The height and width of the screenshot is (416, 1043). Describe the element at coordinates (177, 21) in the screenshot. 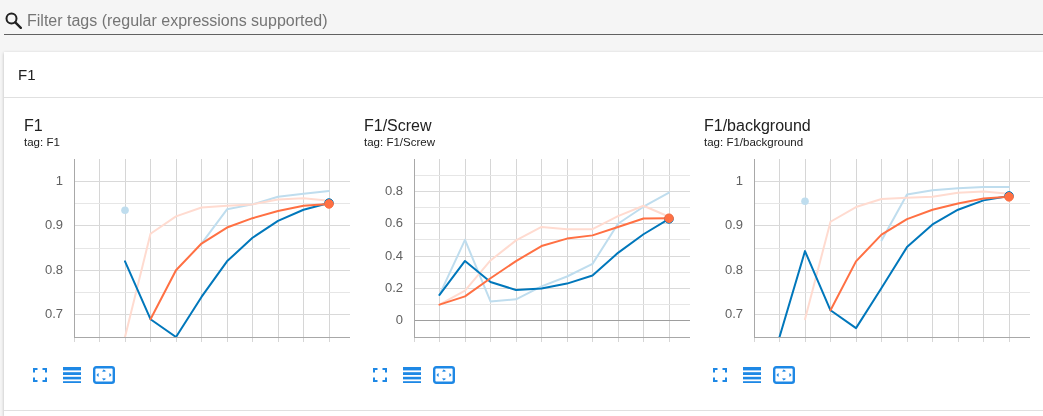

I see `text: Filter tags (regular expressions supported)` at that location.